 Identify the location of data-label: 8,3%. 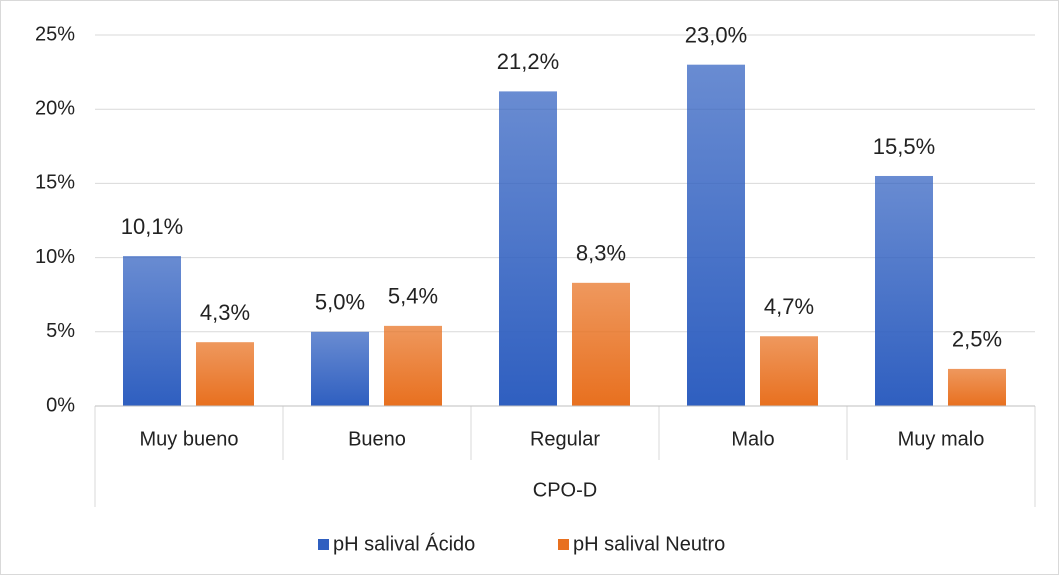
(601, 253).